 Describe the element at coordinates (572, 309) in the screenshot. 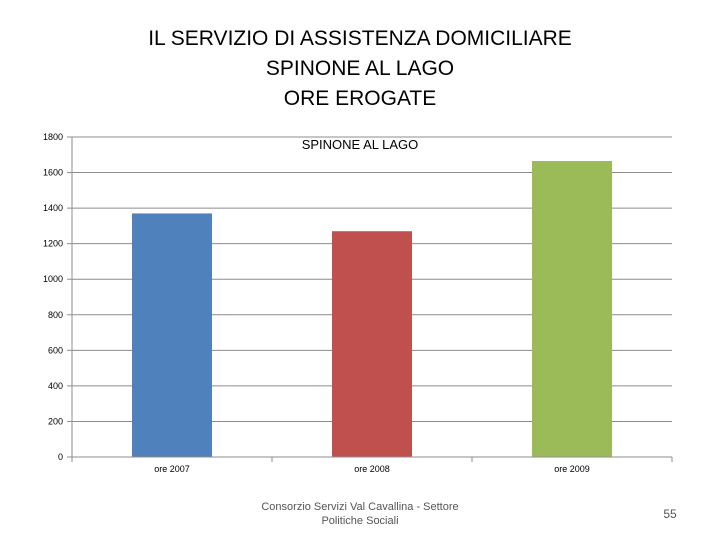

I see `bar-ore-2009` at that location.